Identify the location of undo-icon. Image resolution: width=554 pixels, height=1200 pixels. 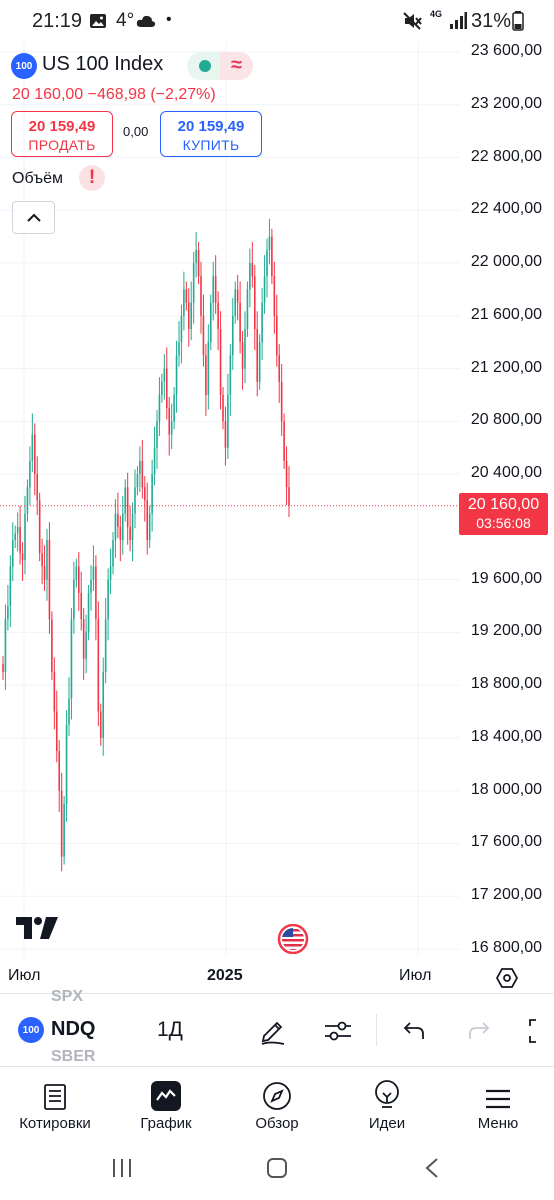
(414, 1031).